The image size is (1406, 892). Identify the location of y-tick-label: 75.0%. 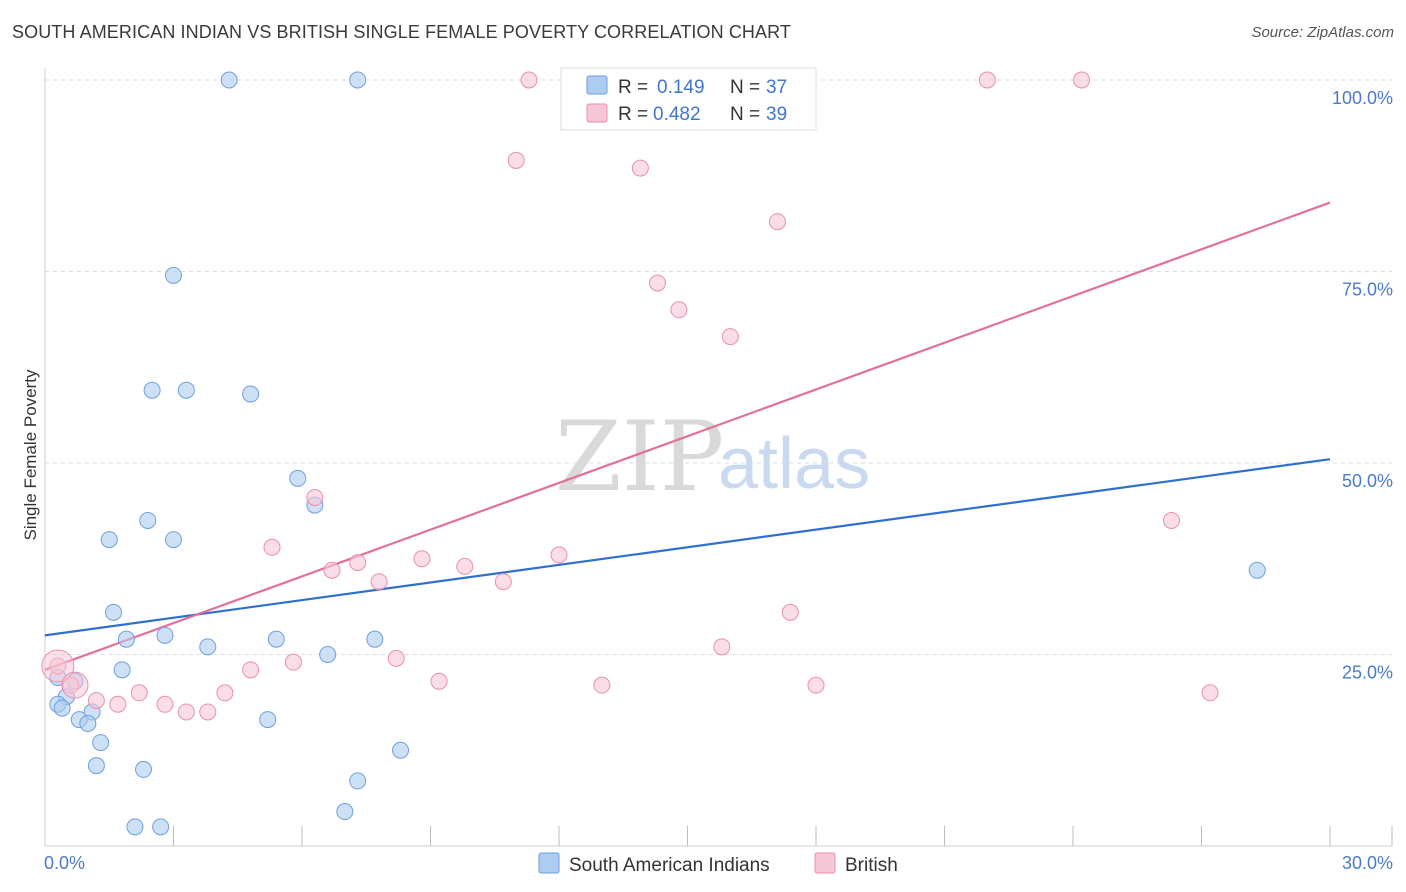
(1367, 290).